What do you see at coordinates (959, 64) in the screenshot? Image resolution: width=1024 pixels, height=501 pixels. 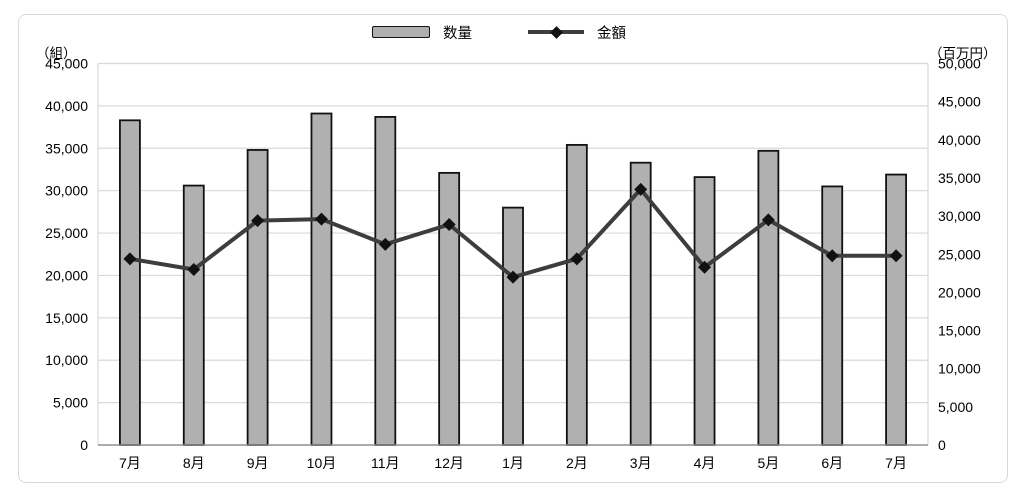 I see `right-axis-tick-label: 50,000` at bounding box center [959, 64].